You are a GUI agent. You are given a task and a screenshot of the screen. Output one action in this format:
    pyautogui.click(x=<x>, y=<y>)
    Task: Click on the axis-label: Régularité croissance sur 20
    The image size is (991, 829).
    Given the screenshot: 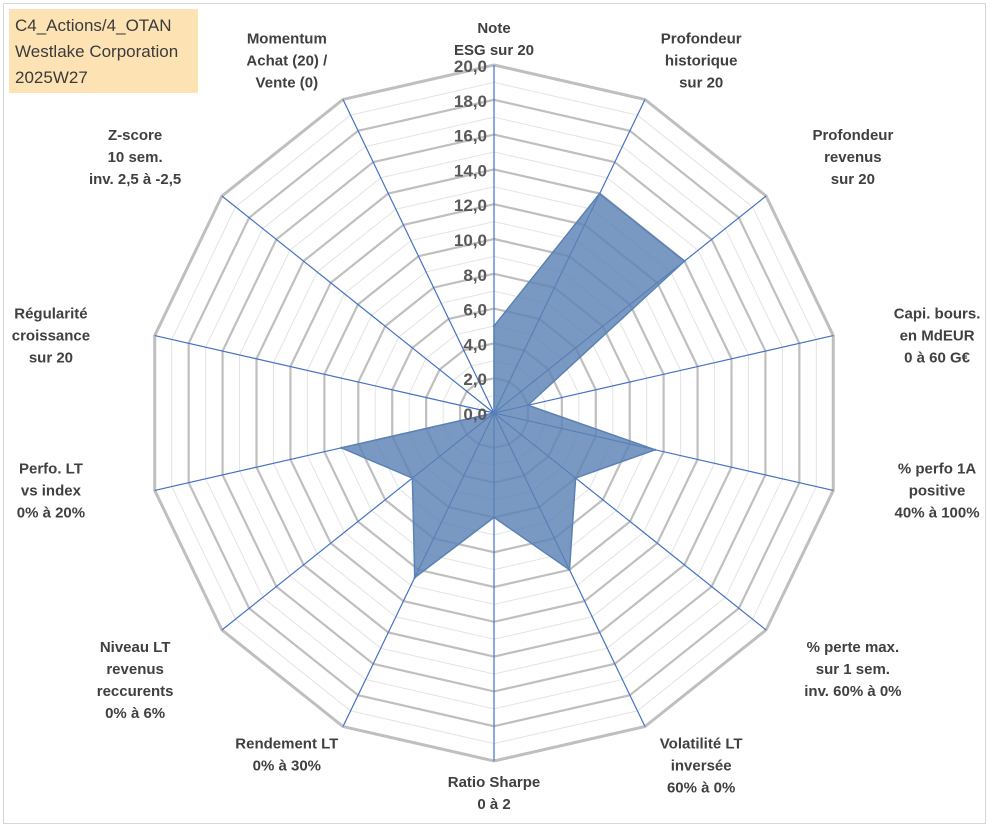 What is the action you would take?
    pyautogui.click(x=51, y=336)
    